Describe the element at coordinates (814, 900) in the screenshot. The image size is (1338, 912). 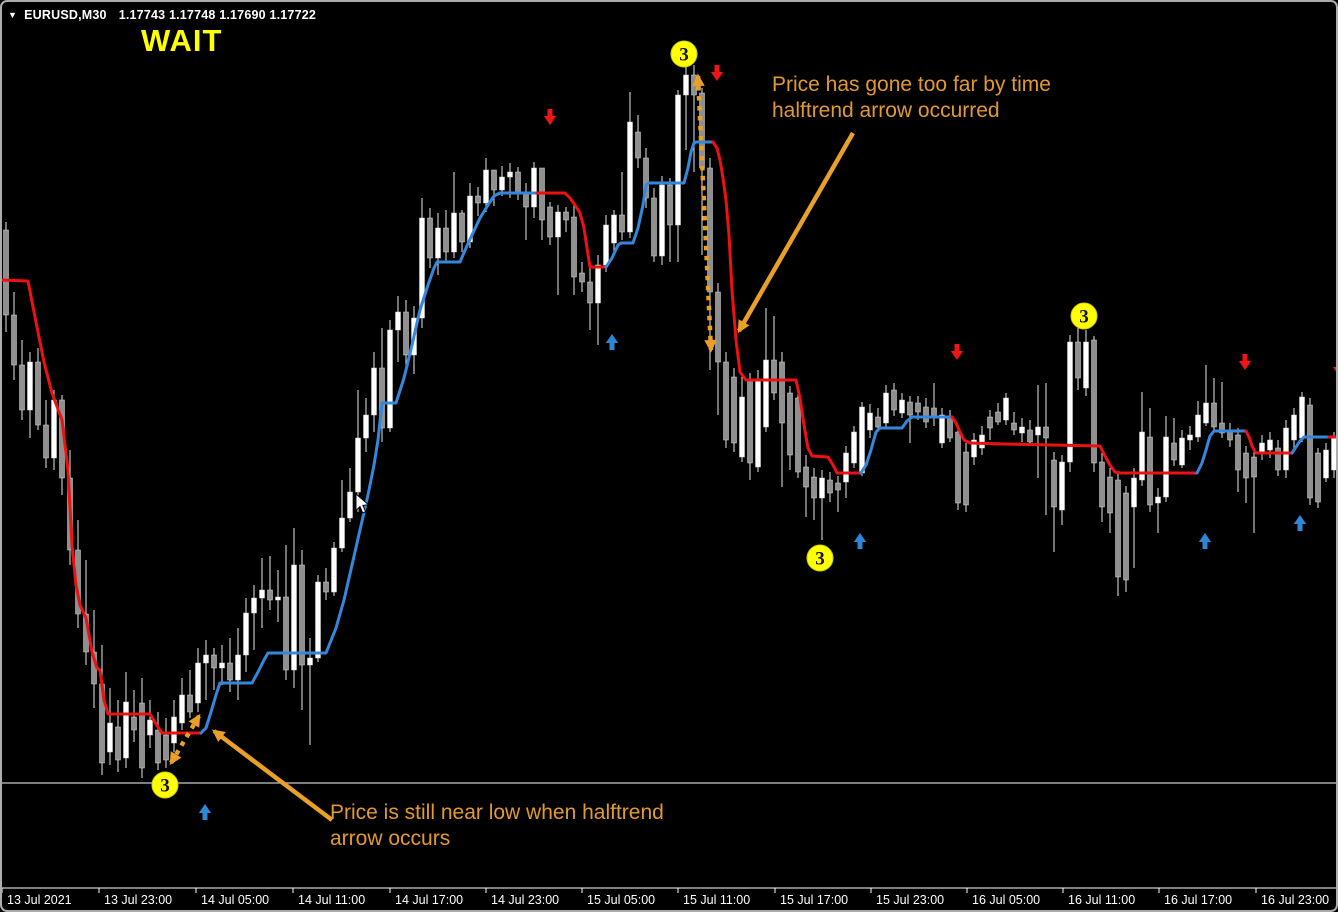
I see `time-axis-label: 15 Jul 17:00` at that location.